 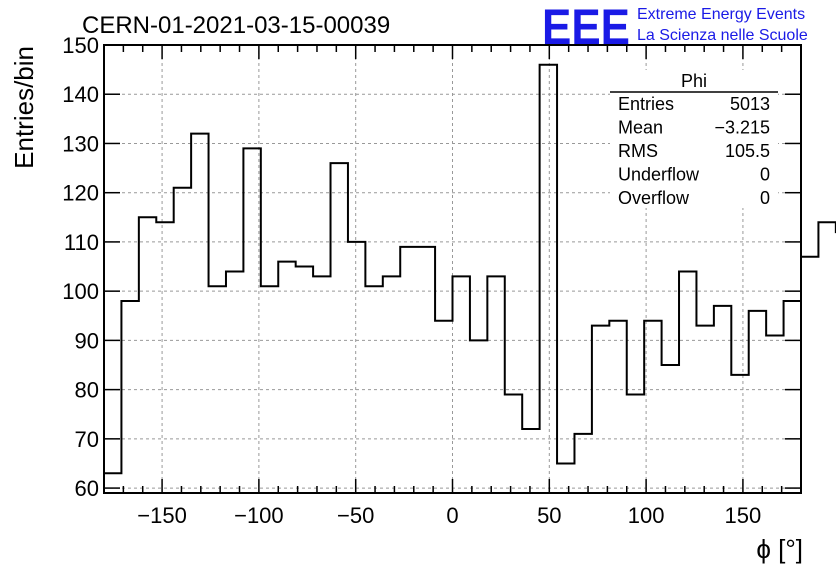 What do you see at coordinates (80, 267) in the screenshot?
I see `y-tick-labels: 60 70 80 90 100 110 120 130 140 150` at bounding box center [80, 267].